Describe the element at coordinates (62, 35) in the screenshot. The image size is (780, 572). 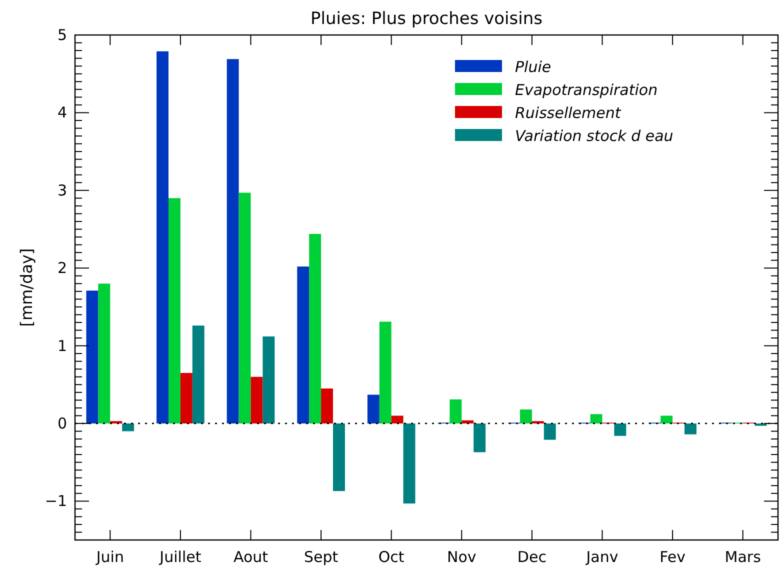
I see `y-tick-label: 5` at that location.